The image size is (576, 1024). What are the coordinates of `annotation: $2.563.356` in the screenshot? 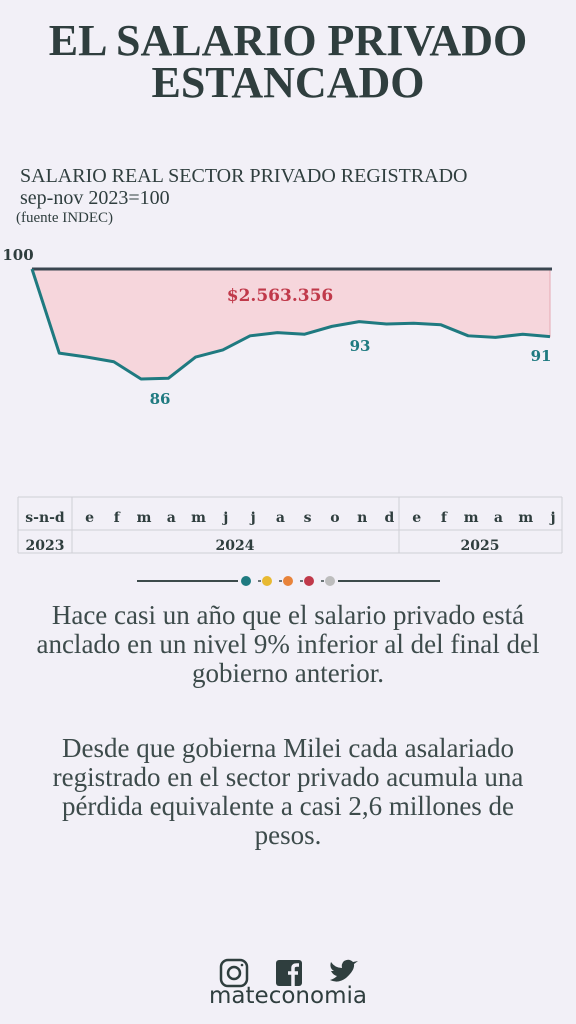 It's located at (280, 296).